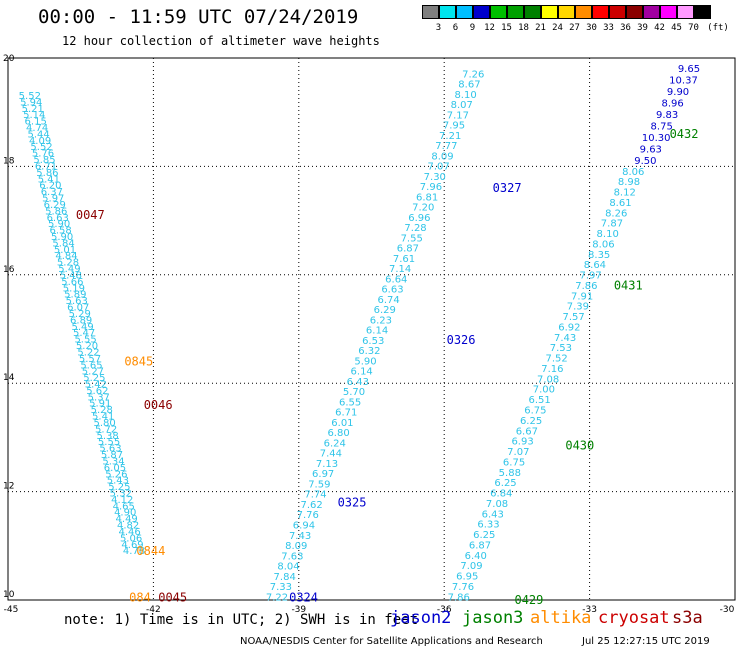 The image size is (740, 650). I want to click on generation-timestamp: Jul 25 12:27:15 UTC 2019, so click(646, 641).